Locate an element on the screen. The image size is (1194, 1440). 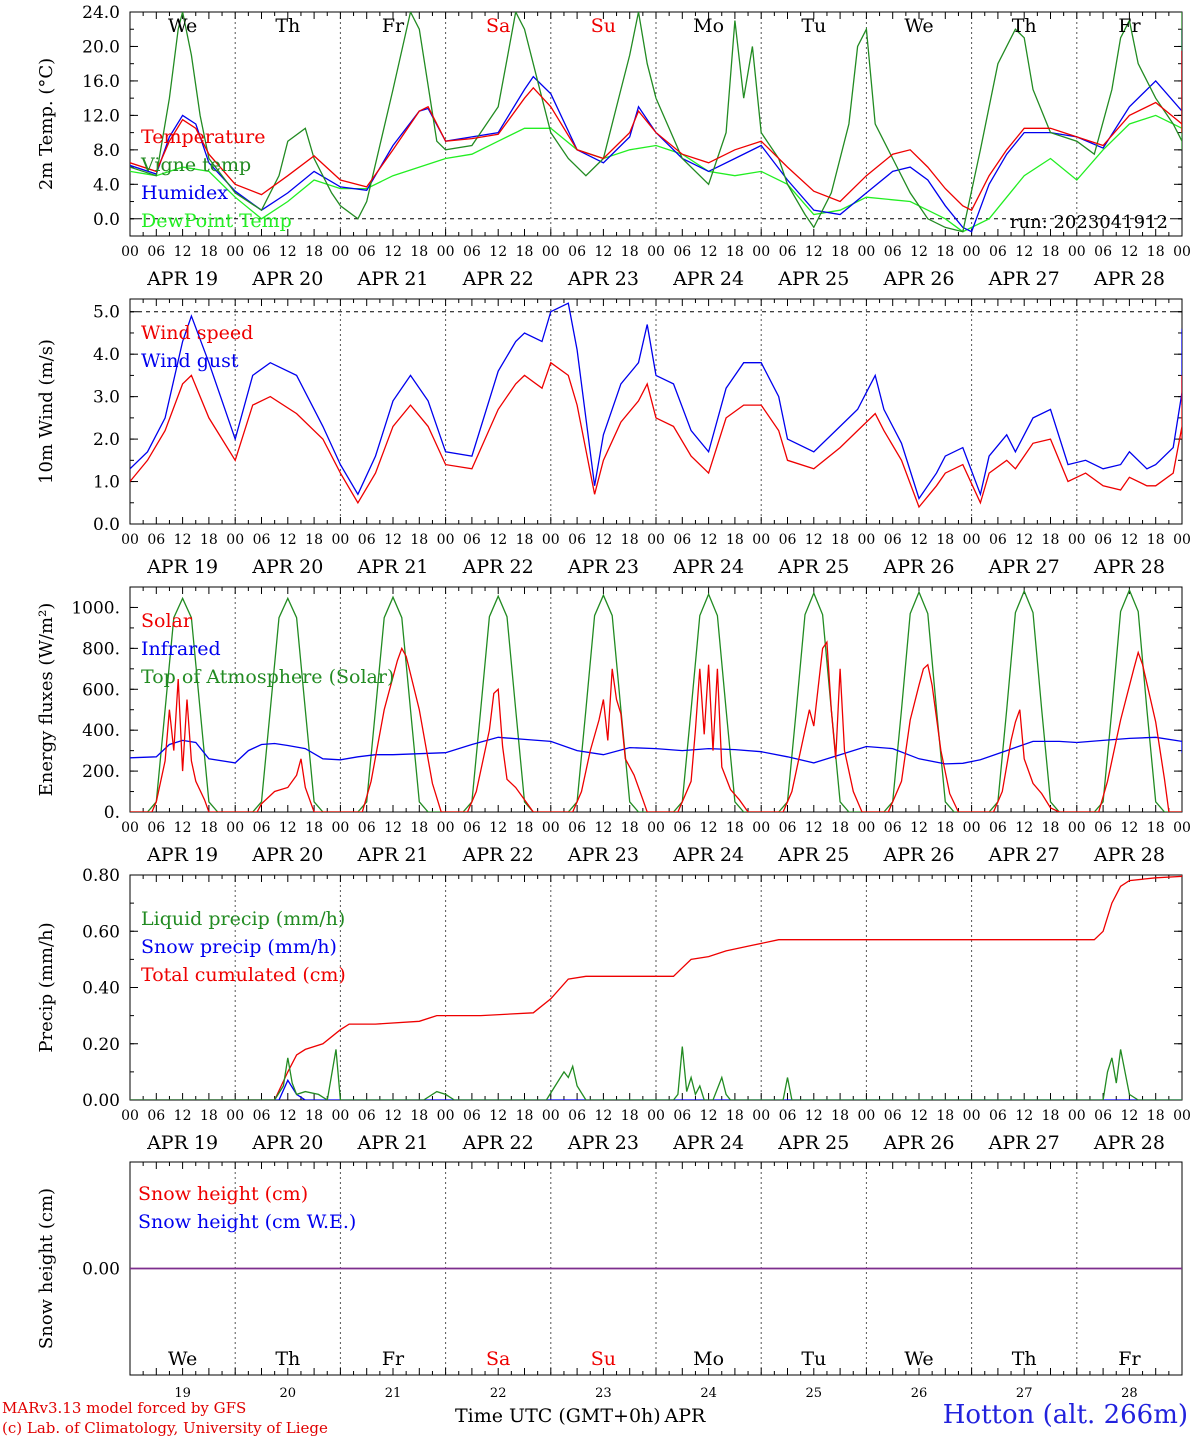
day-number-label: 22 is located at coordinates (498, 1393).